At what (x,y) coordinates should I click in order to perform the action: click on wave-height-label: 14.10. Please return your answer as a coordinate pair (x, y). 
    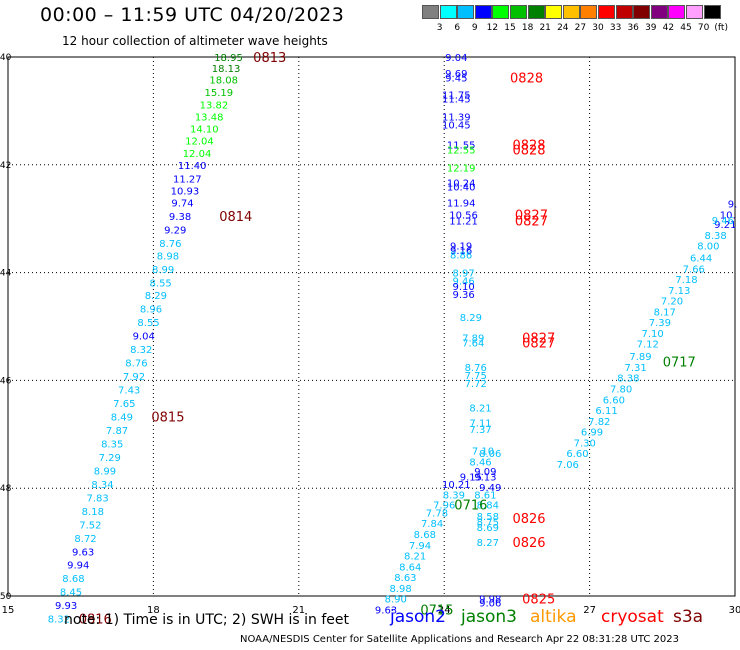
    Looking at the image, I should click on (204, 130).